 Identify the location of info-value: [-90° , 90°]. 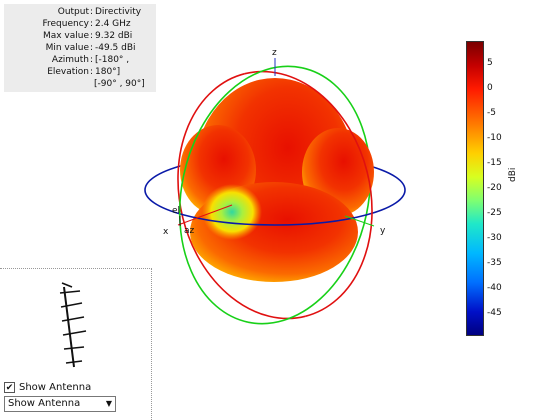
(119, 84).